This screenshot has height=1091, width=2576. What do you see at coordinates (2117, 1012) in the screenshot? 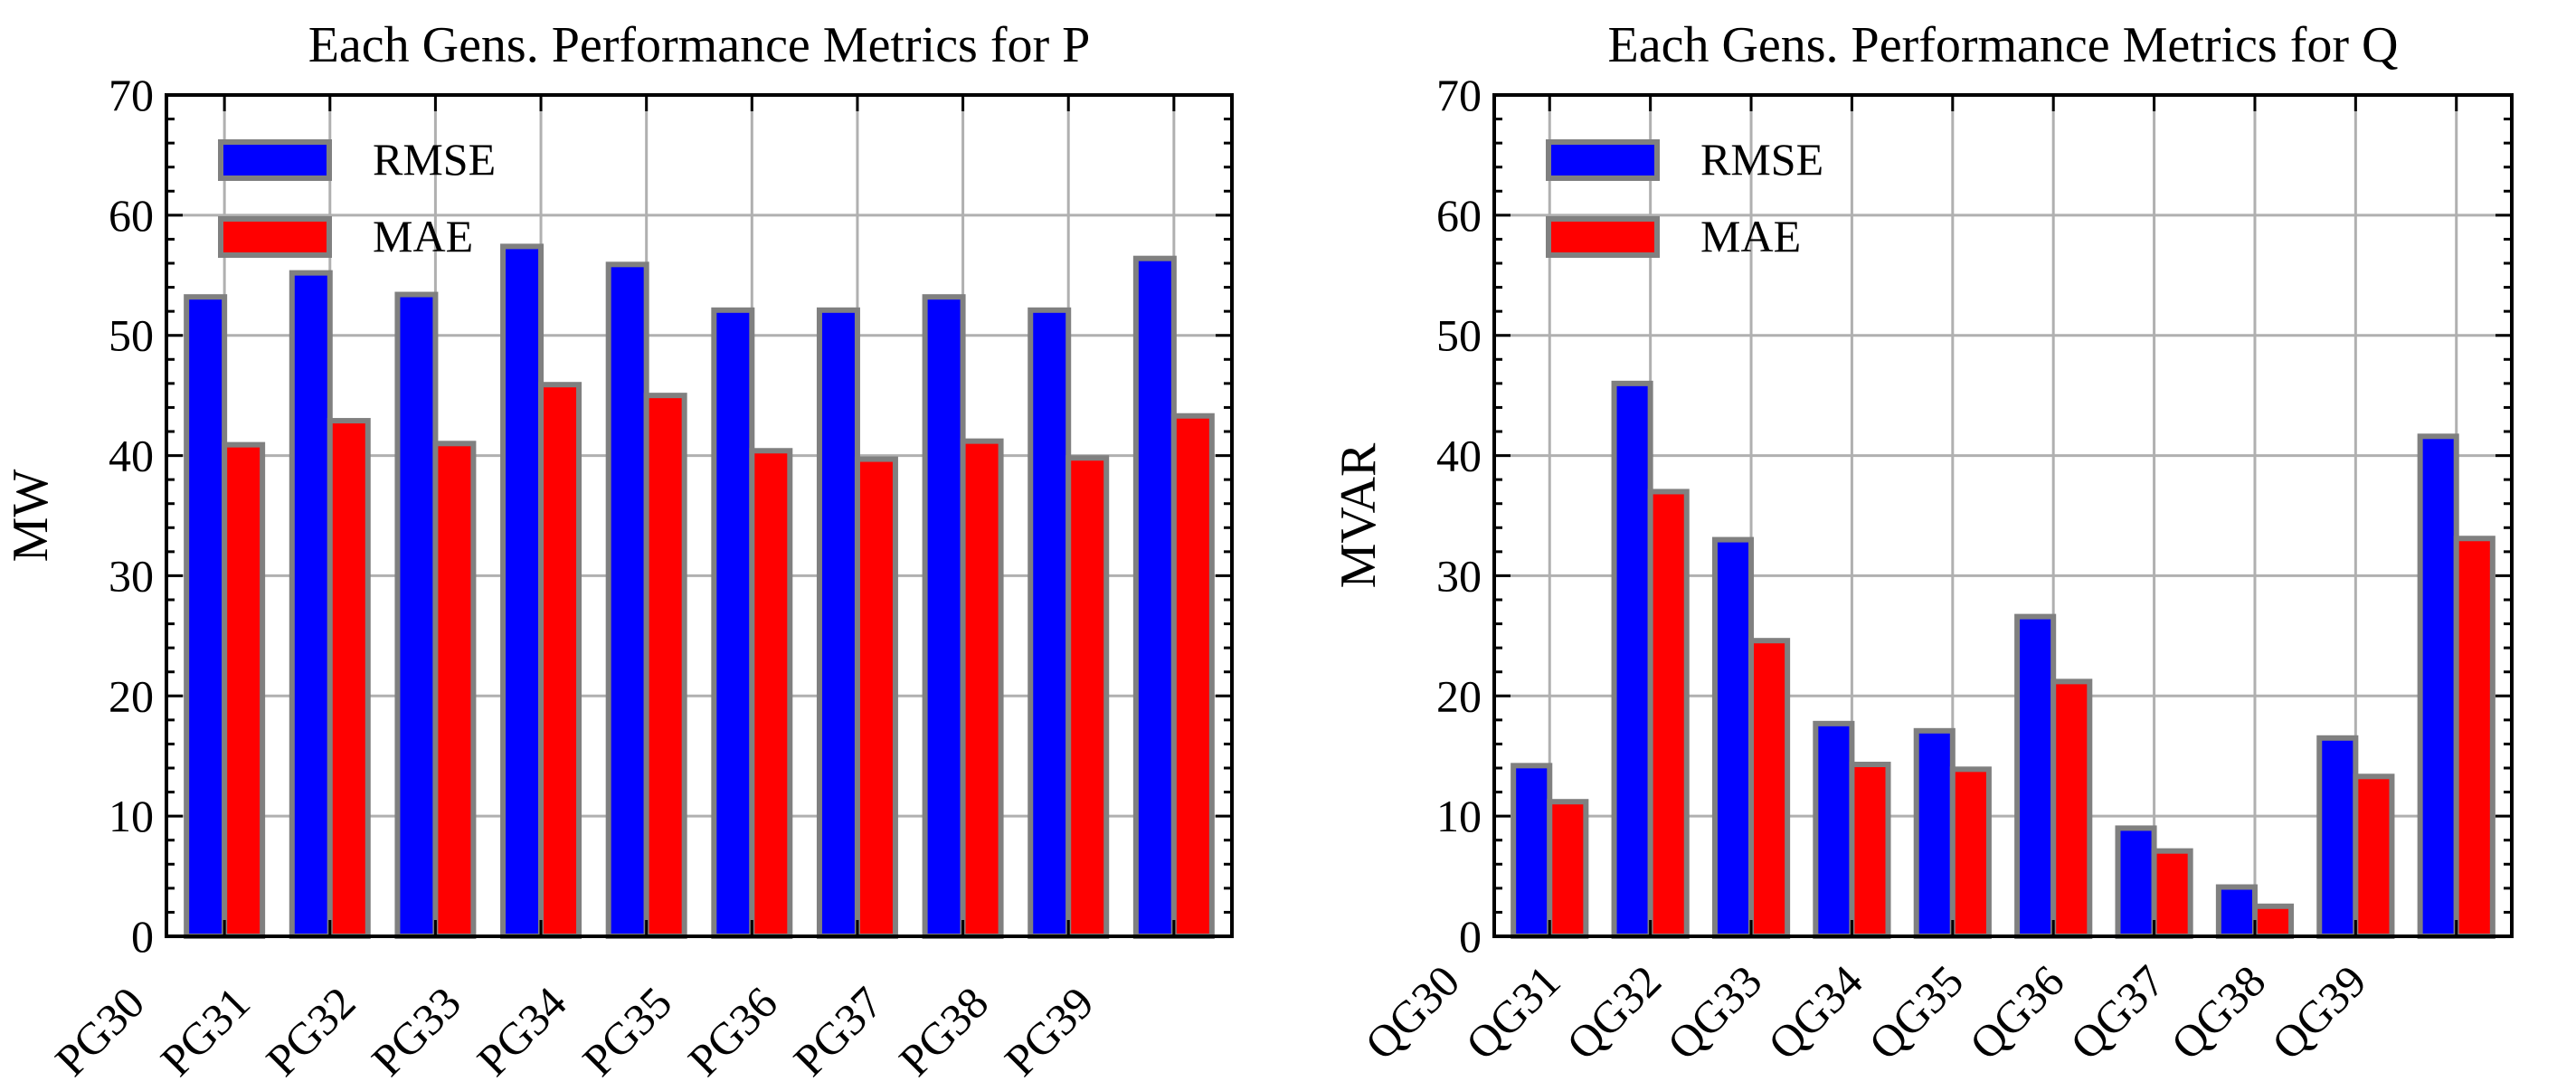
I see `x-tick-label: QG37` at bounding box center [2117, 1012].